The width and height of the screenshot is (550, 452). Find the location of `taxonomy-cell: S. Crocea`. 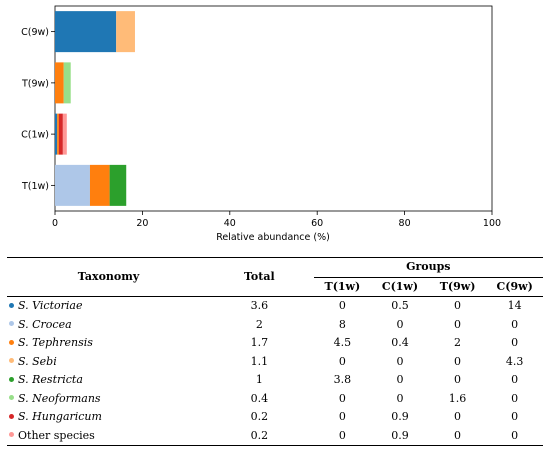

taxonomy-cell: S. Crocea is located at coordinates (106, 325).